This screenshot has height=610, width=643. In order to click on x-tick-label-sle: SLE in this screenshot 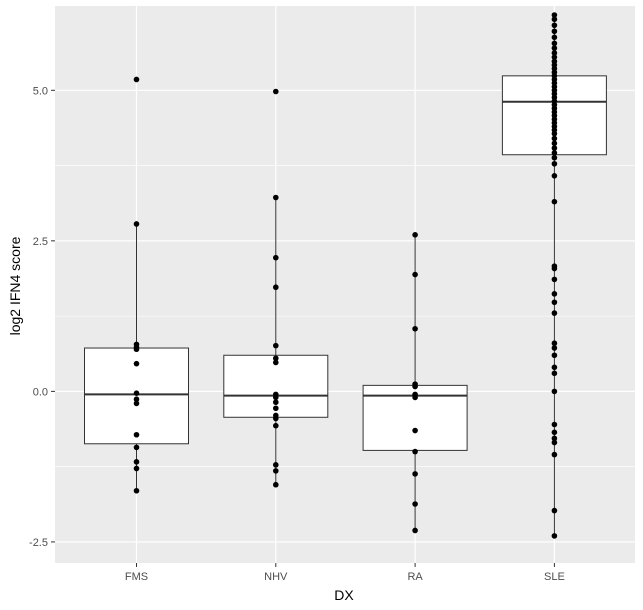, I will do `click(554, 577)`.